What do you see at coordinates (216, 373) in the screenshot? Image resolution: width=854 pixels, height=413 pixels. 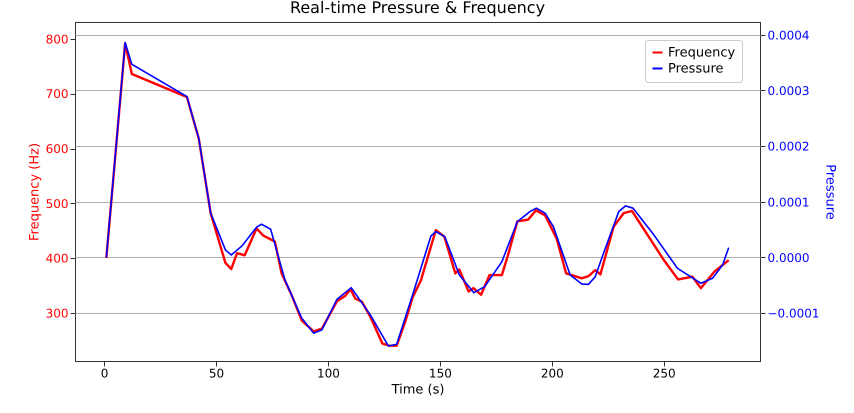 I see `x-tick-label: 50` at bounding box center [216, 373].